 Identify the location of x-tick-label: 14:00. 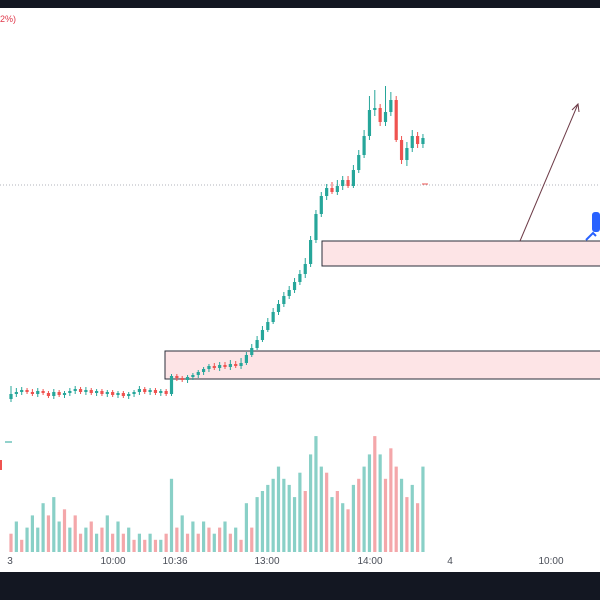
(370, 561).